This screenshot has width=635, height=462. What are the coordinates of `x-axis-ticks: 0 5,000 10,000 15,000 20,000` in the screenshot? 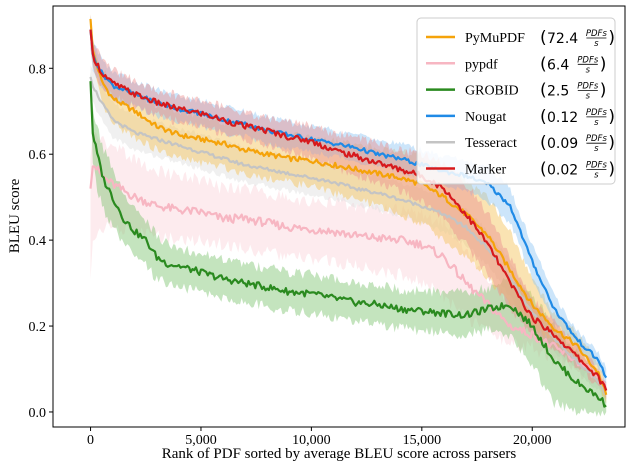 It's located at (319, 437).